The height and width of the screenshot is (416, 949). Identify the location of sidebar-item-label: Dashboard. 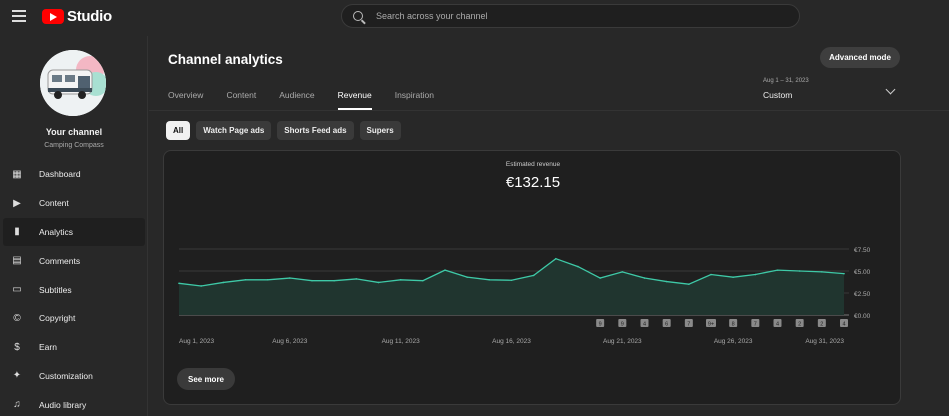
(60, 174).